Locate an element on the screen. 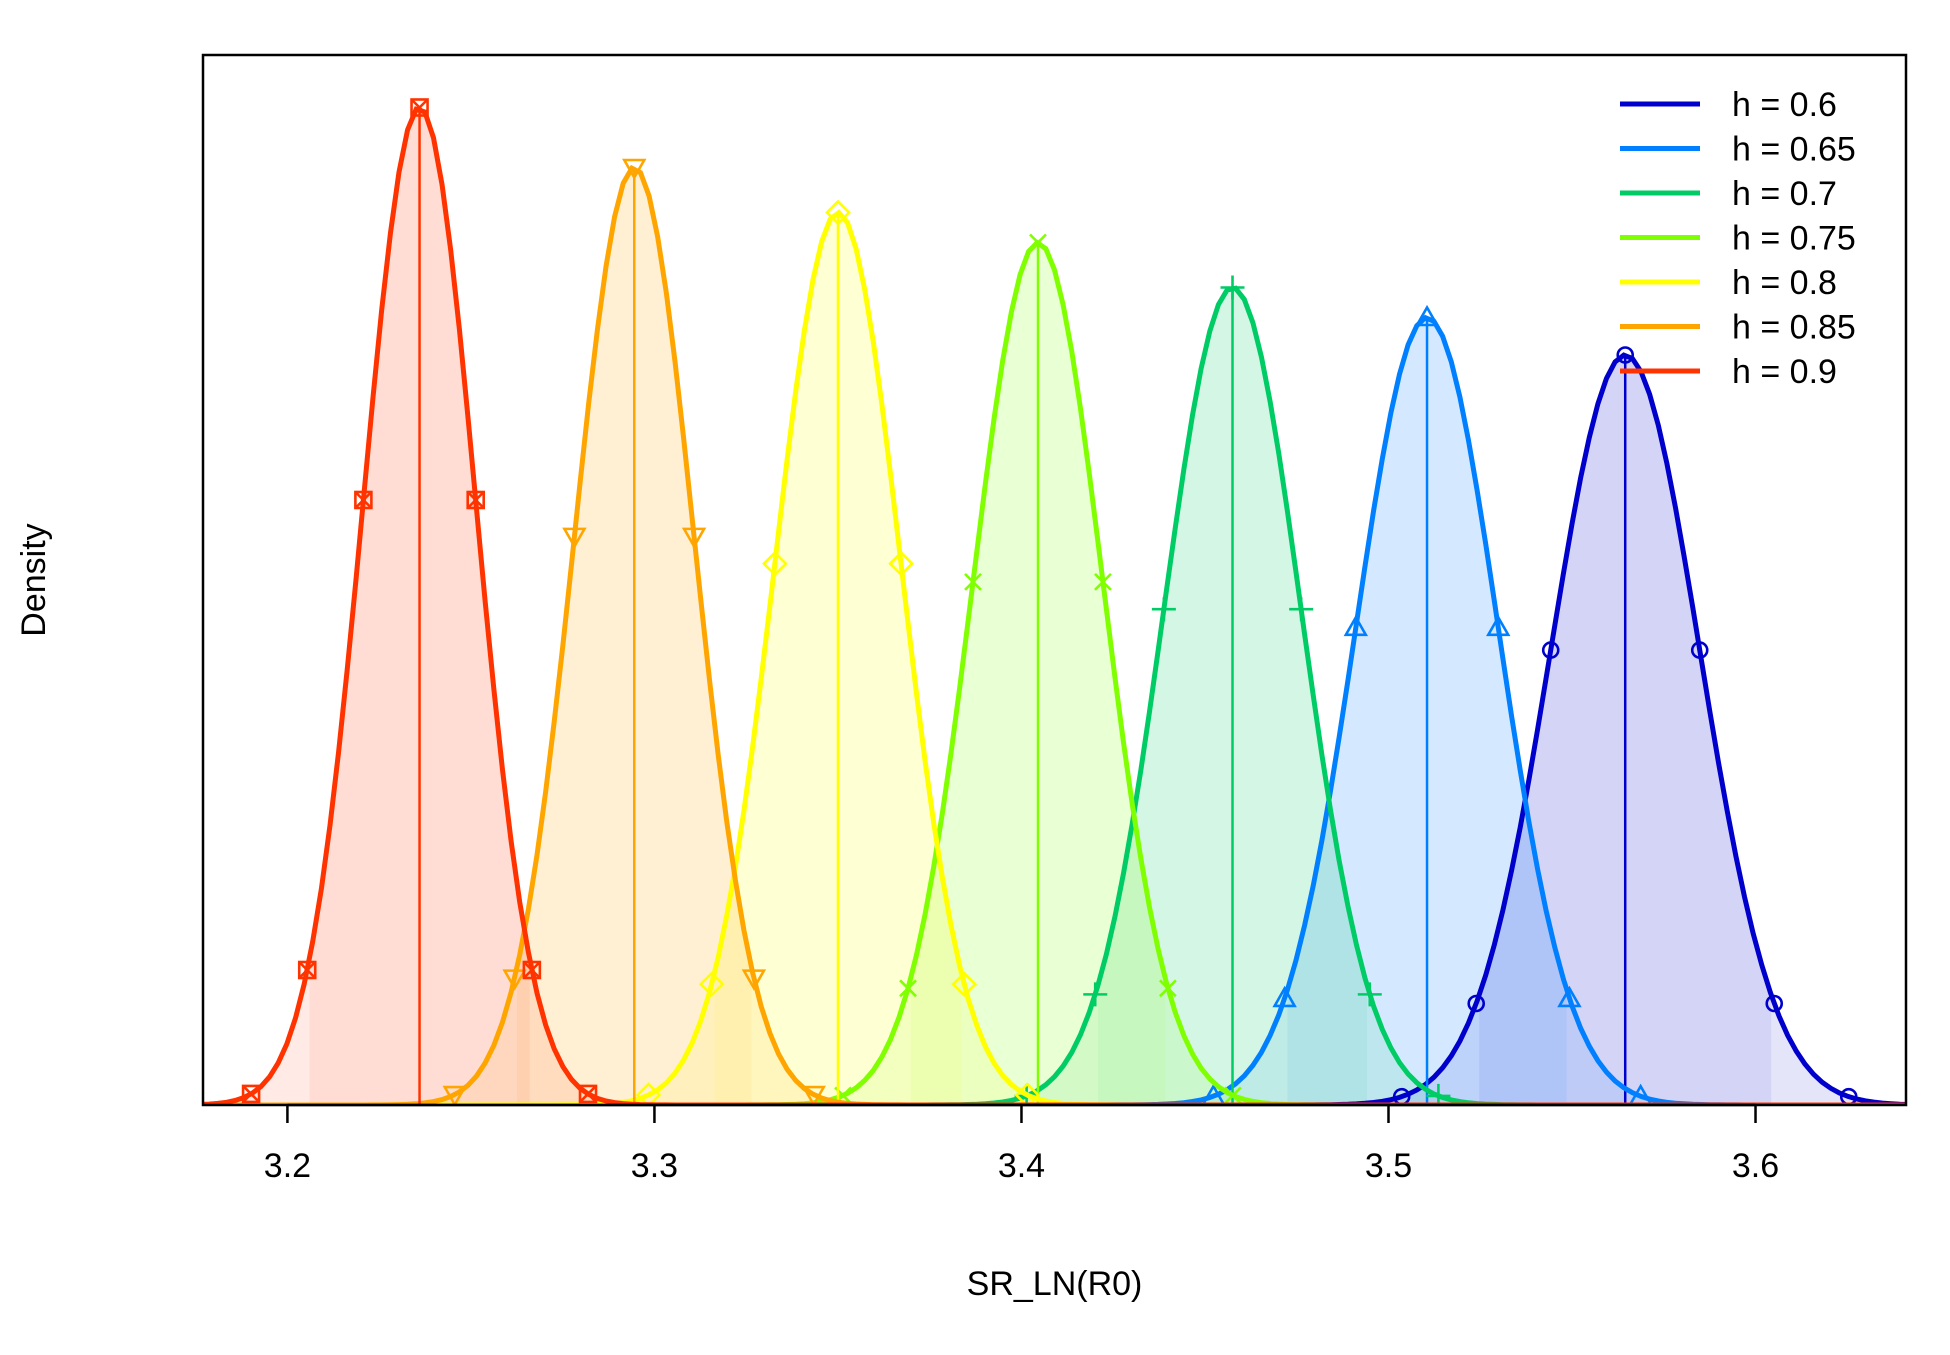 The image size is (1950, 1355). legend-label: h = 0.9 is located at coordinates (1784, 372).